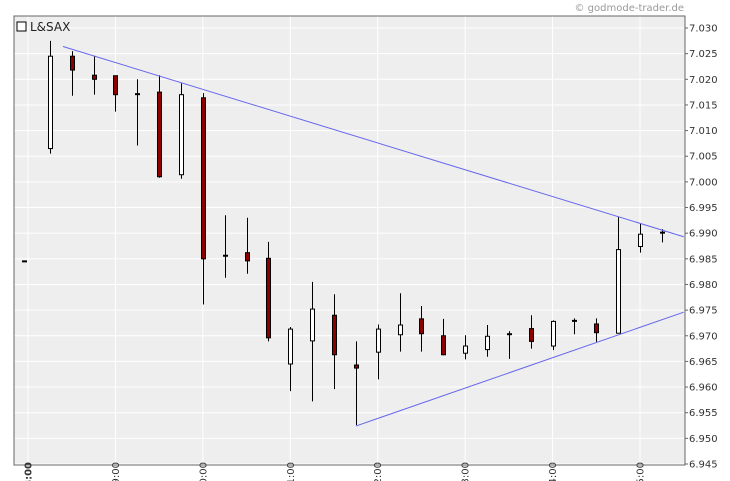 The height and width of the screenshot is (481, 730). What do you see at coordinates (703, 234) in the screenshot?
I see `y-tick-label: 6.990` at bounding box center [703, 234].